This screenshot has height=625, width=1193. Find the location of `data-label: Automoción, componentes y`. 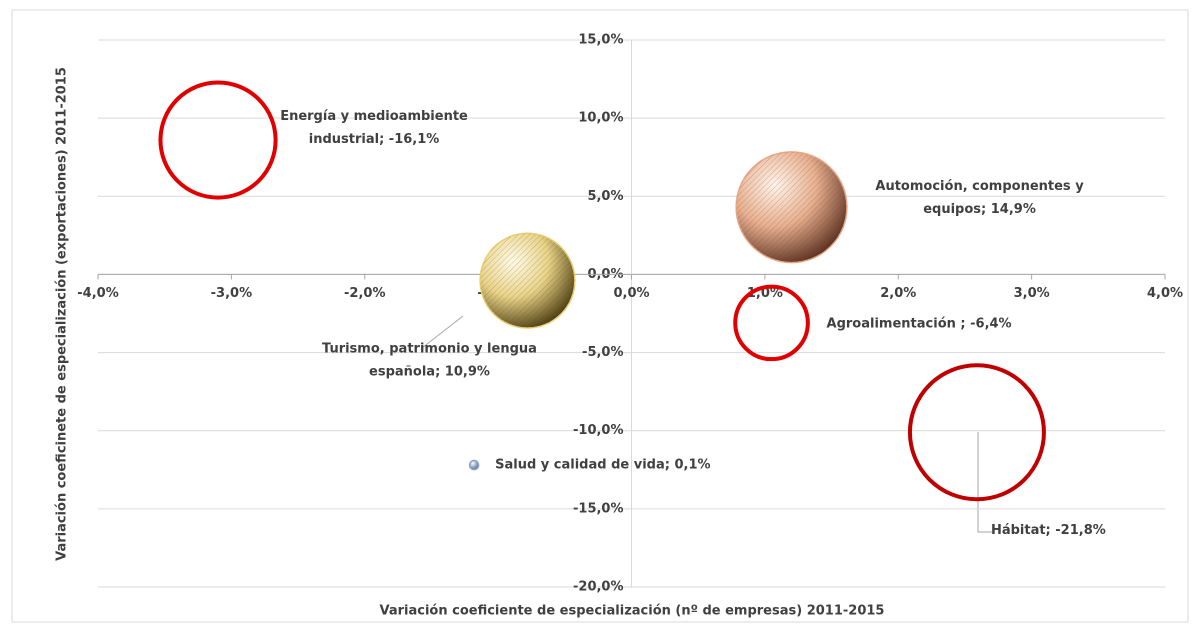

data-label: Automoción, componentes y is located at coordinates (979, 186).